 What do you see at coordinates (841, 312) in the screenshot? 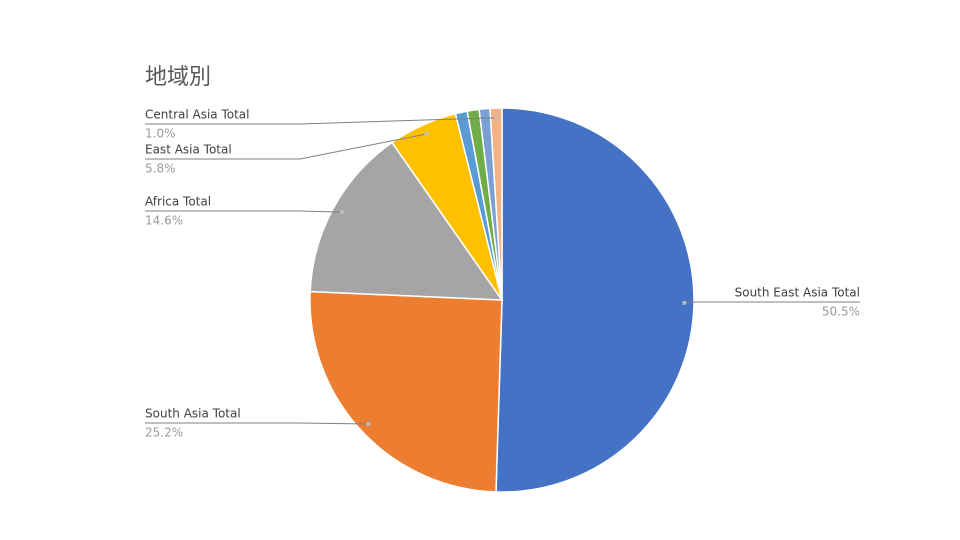
I see `slice-value-label: 50.5%` at bounding box center [841, 312].